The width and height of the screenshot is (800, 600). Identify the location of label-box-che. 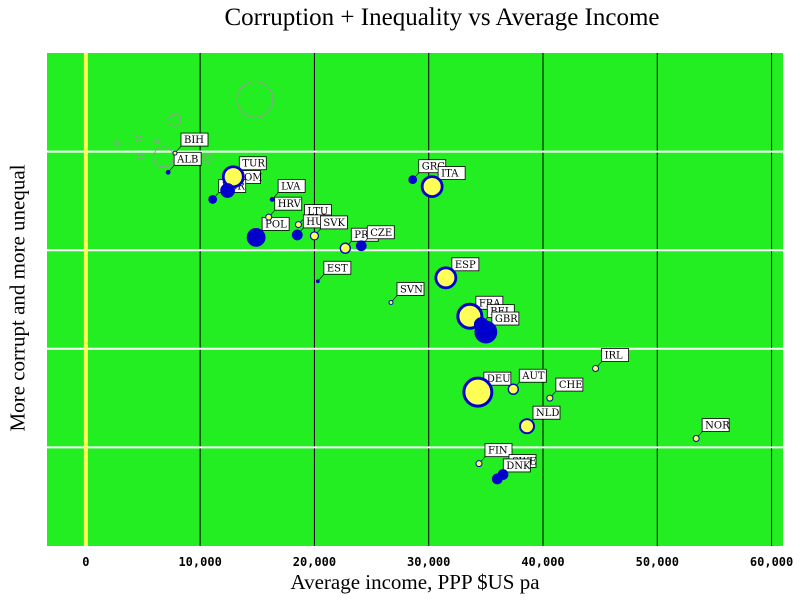
(569, 384).